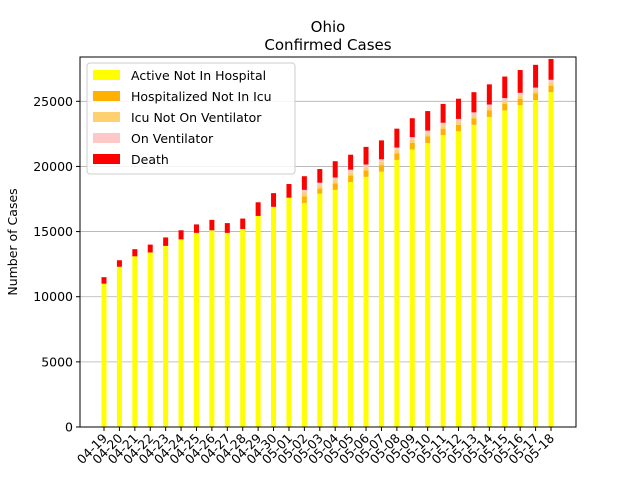 The width and height of the screenshot is (640, 480). What do you see at coordinates (328, 27) in the screenshot?
I see `chart-title: Ohio` at bounding box center [328, 27].